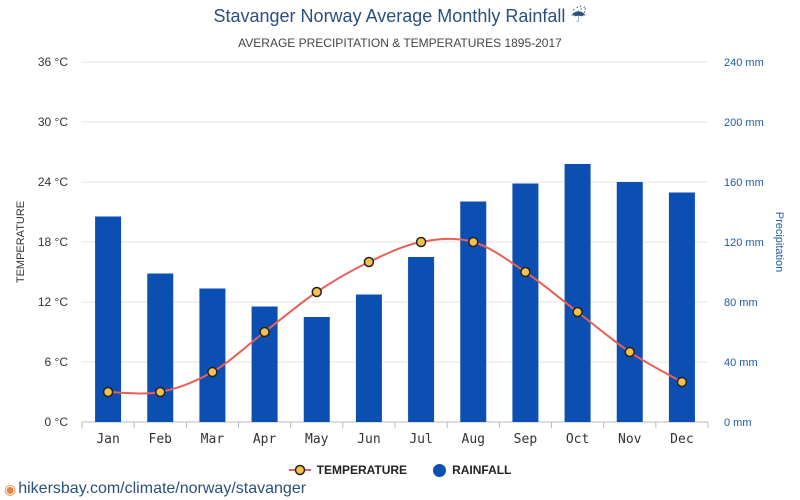  I want to click on y-tick-label-right: 80 mm, so click(741, 303).